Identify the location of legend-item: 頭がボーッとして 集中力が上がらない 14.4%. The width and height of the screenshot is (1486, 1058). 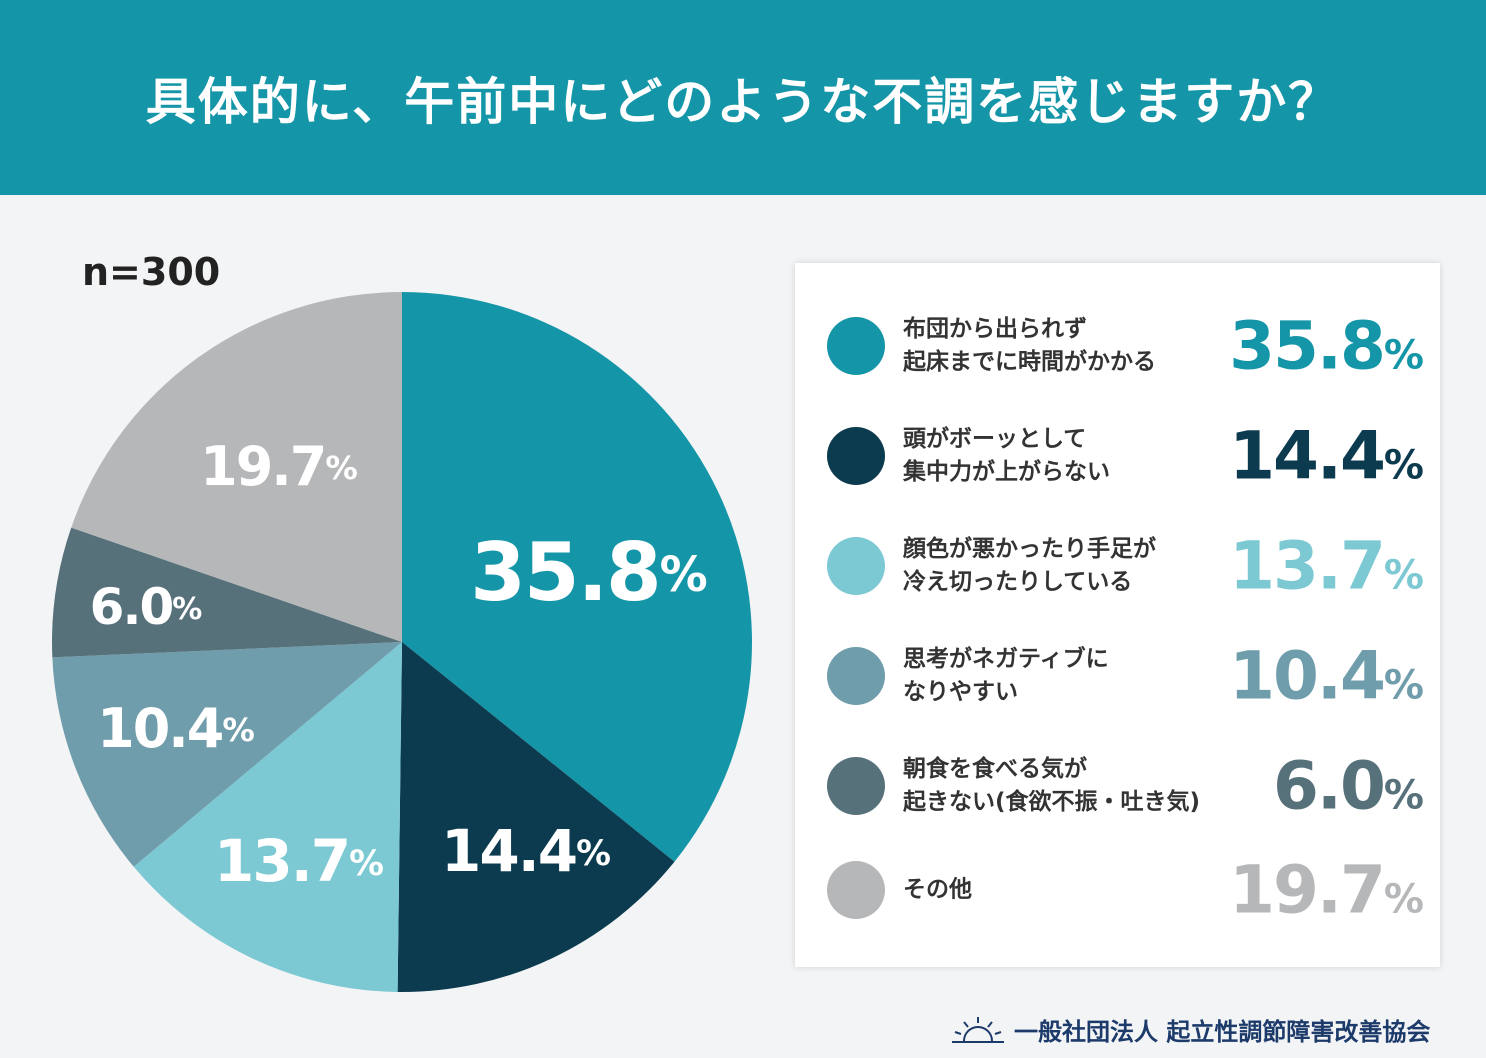
(1117, 456).